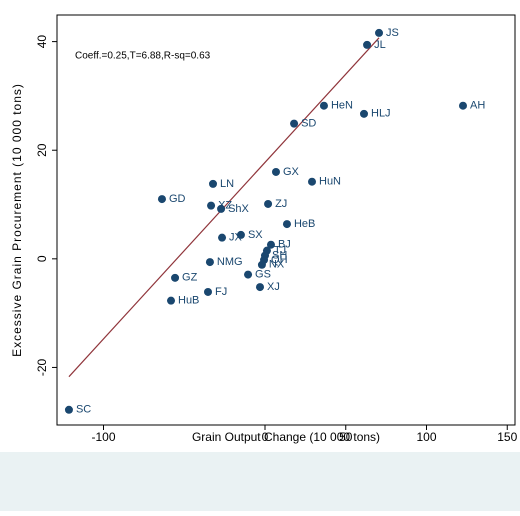  Describe the element at coordinates (188, 301) in the screenshot. I see `point-label: HuB` at that location.